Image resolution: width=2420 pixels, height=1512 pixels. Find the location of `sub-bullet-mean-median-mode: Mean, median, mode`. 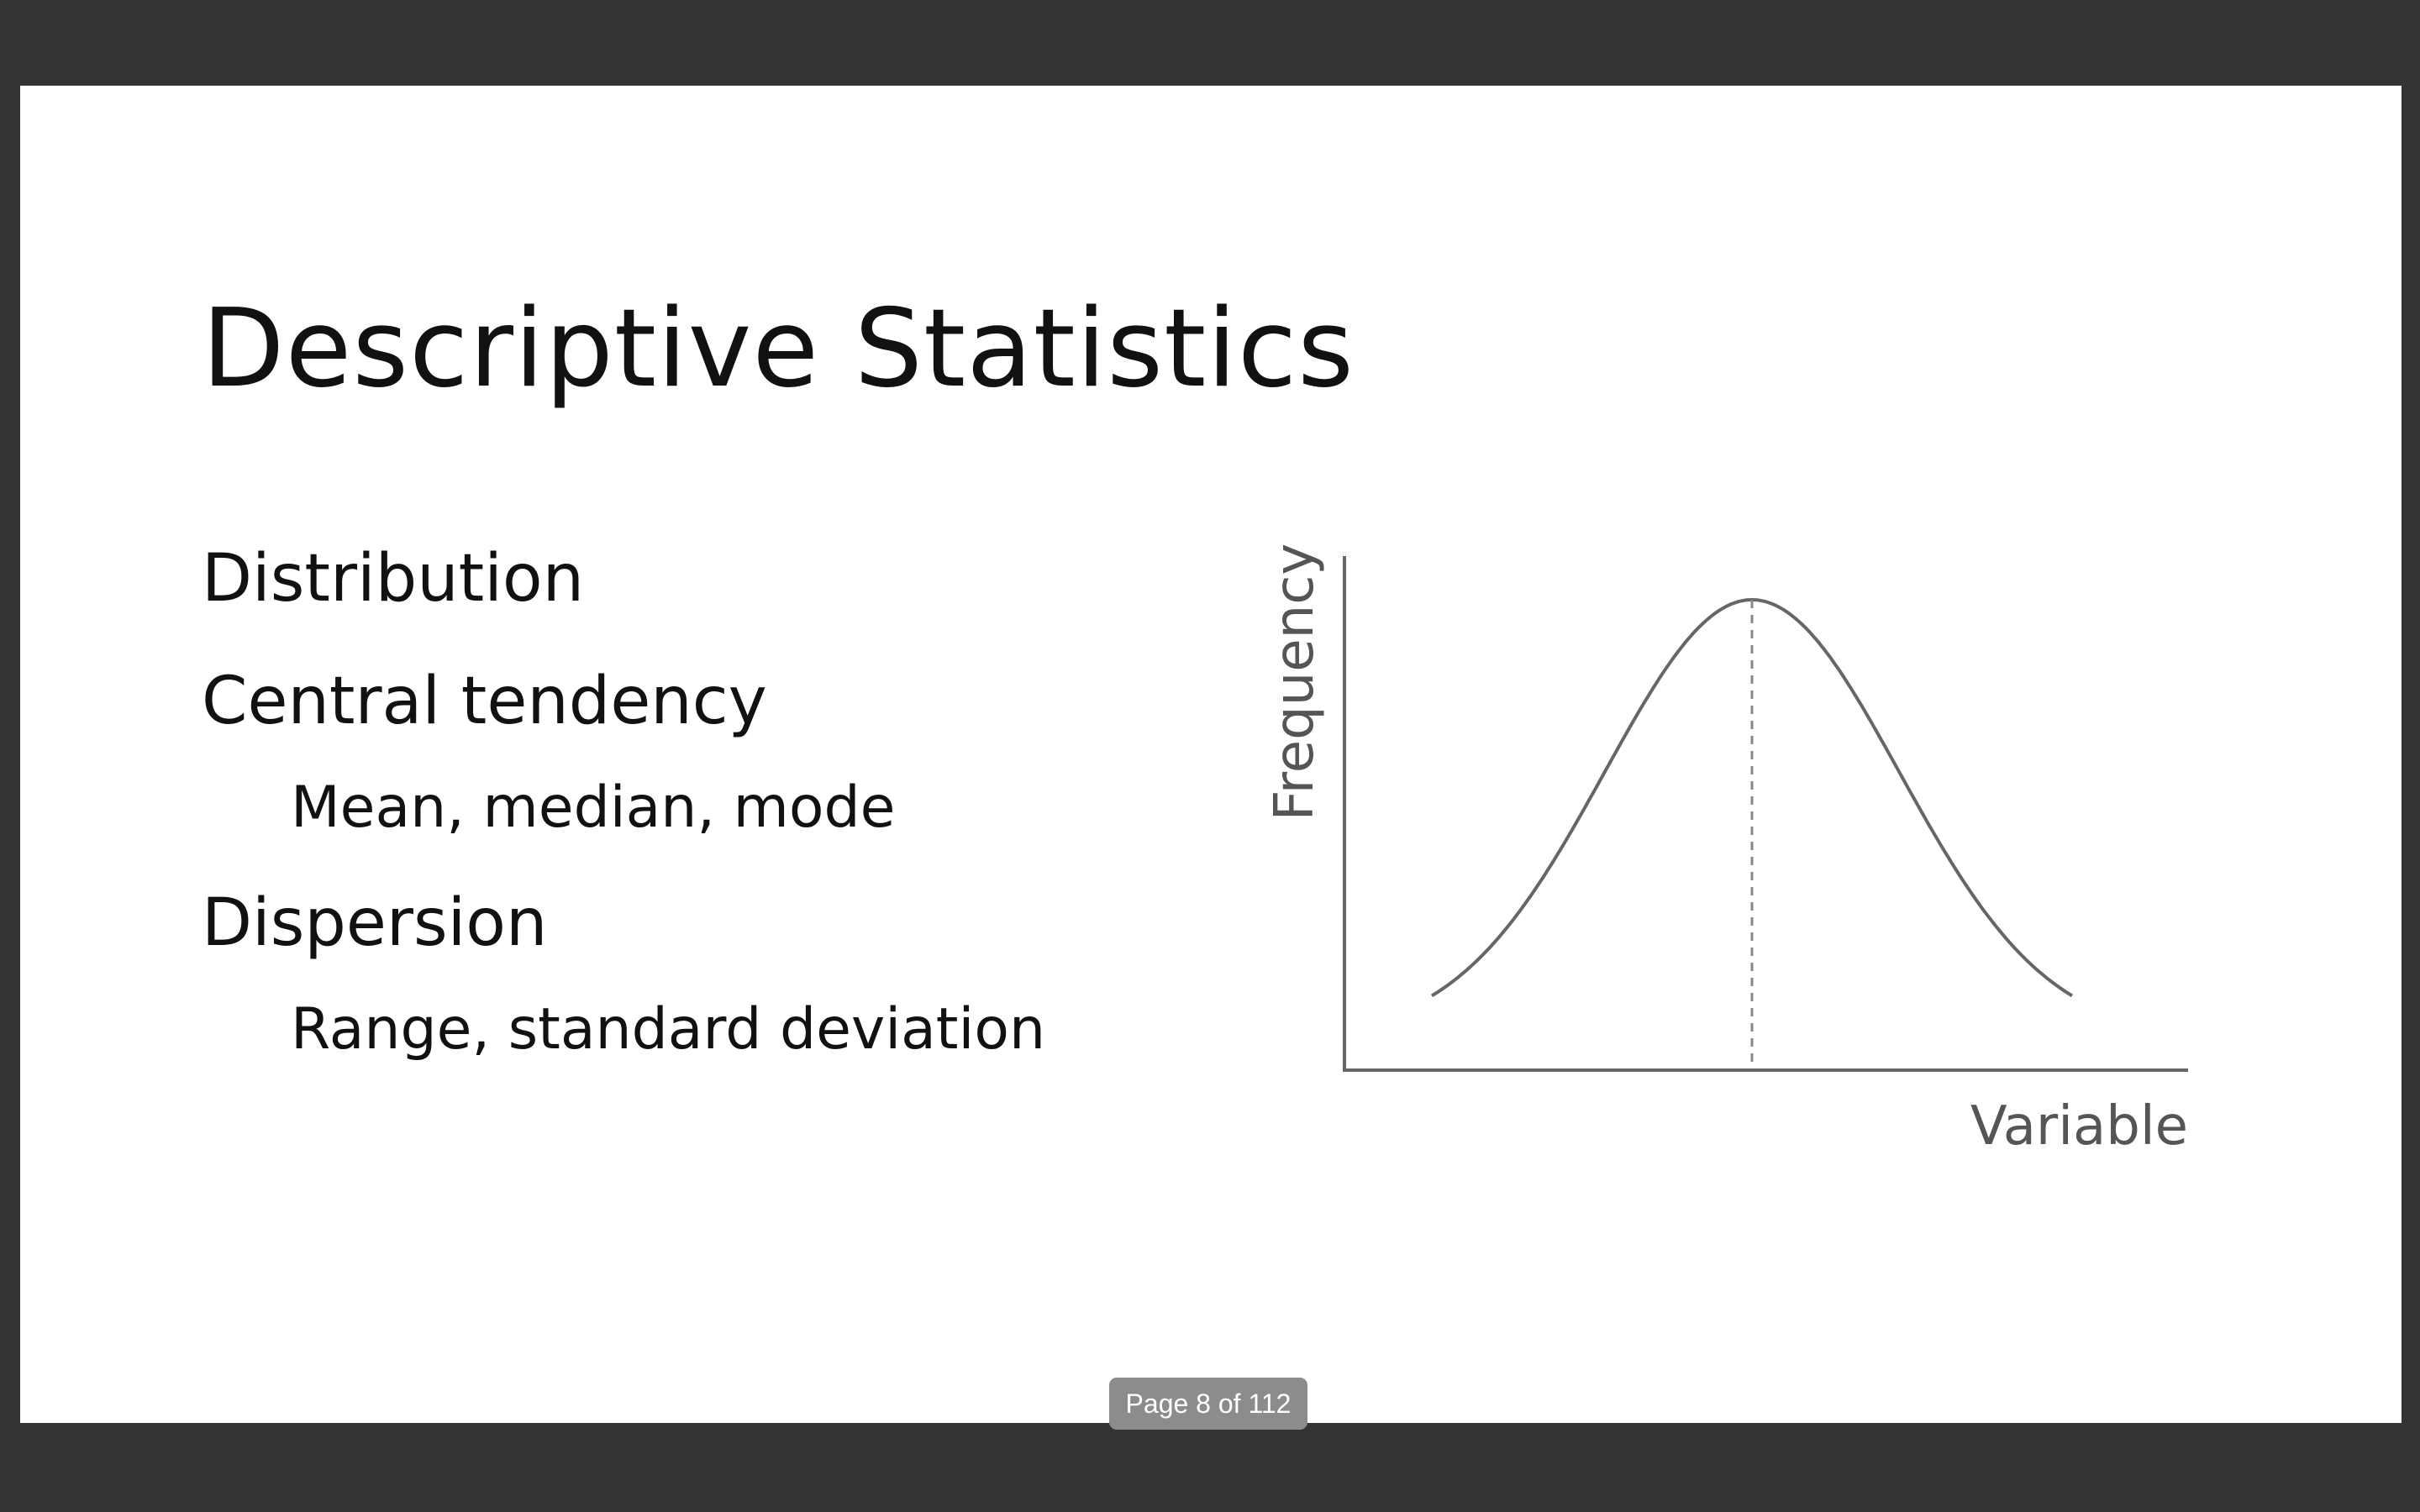

sub-bullet-mean-median-mode: Mean, median, mode is located at coordinates (593, 807).